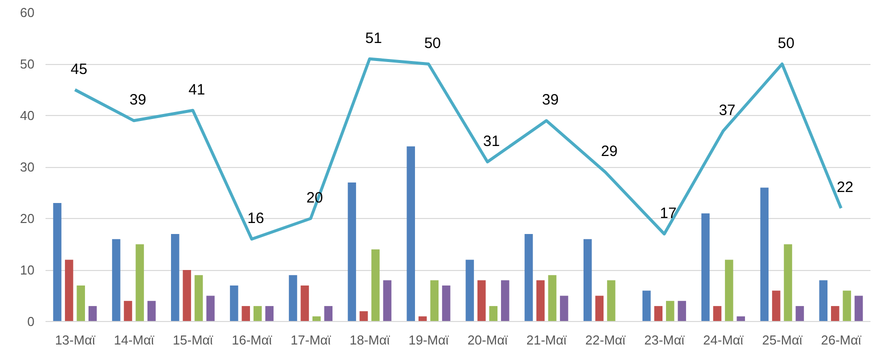 The width and height of the screenshot is (880, 350). Describe the element at coordinates (27, 64) in the screenshot. I see `y-tick-label: 50` at that location.